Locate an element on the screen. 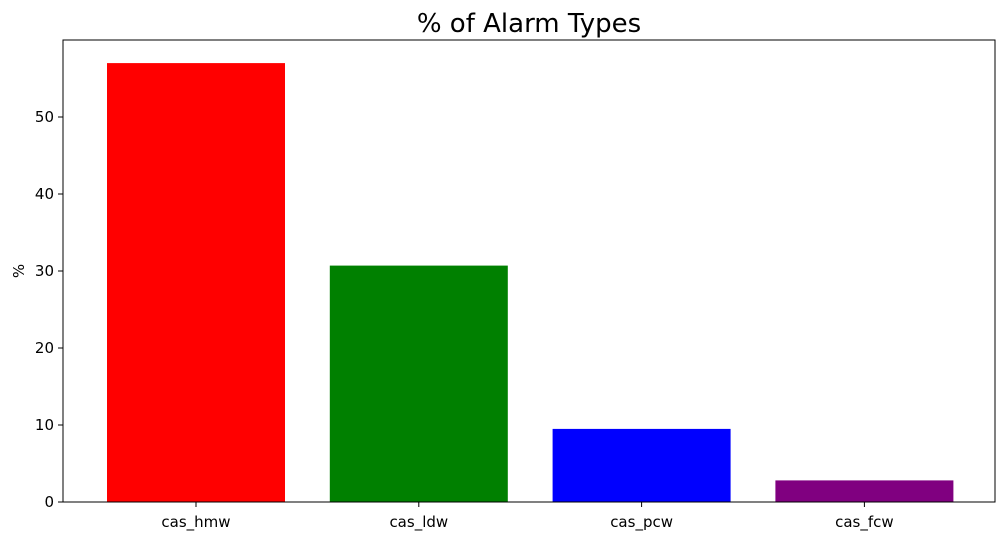  x-tick-label: cas_hmw is located at coordinates (195, 522).